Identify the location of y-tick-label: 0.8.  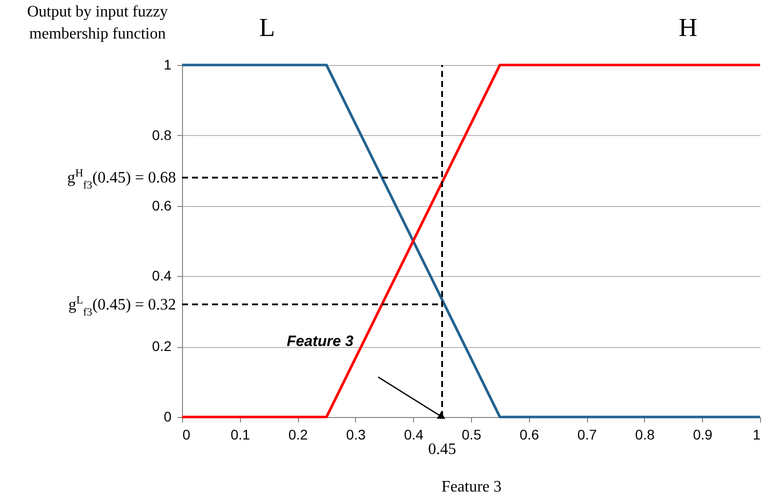
(162, 134).